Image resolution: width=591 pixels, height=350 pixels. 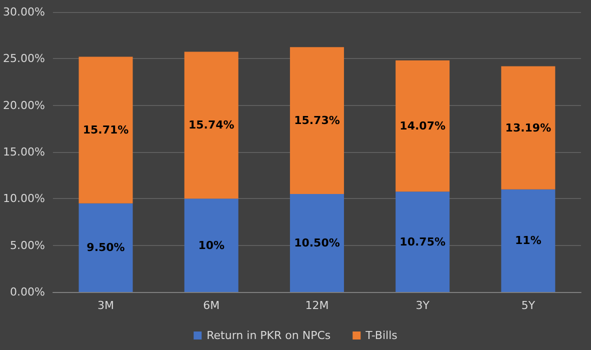 I want to click on data-label: 9.50%, so click(x=105, y=247).